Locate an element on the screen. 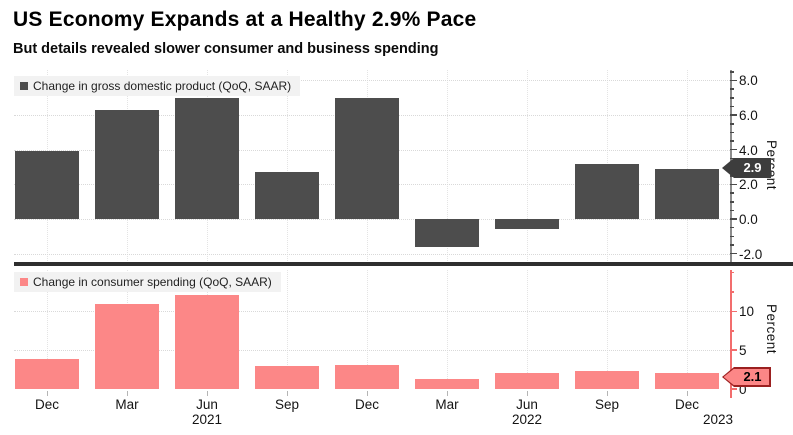 This screenshot has width=793, height=435. consumer_spending-y-tick-label: 10 is located at coordinates (747, 312).